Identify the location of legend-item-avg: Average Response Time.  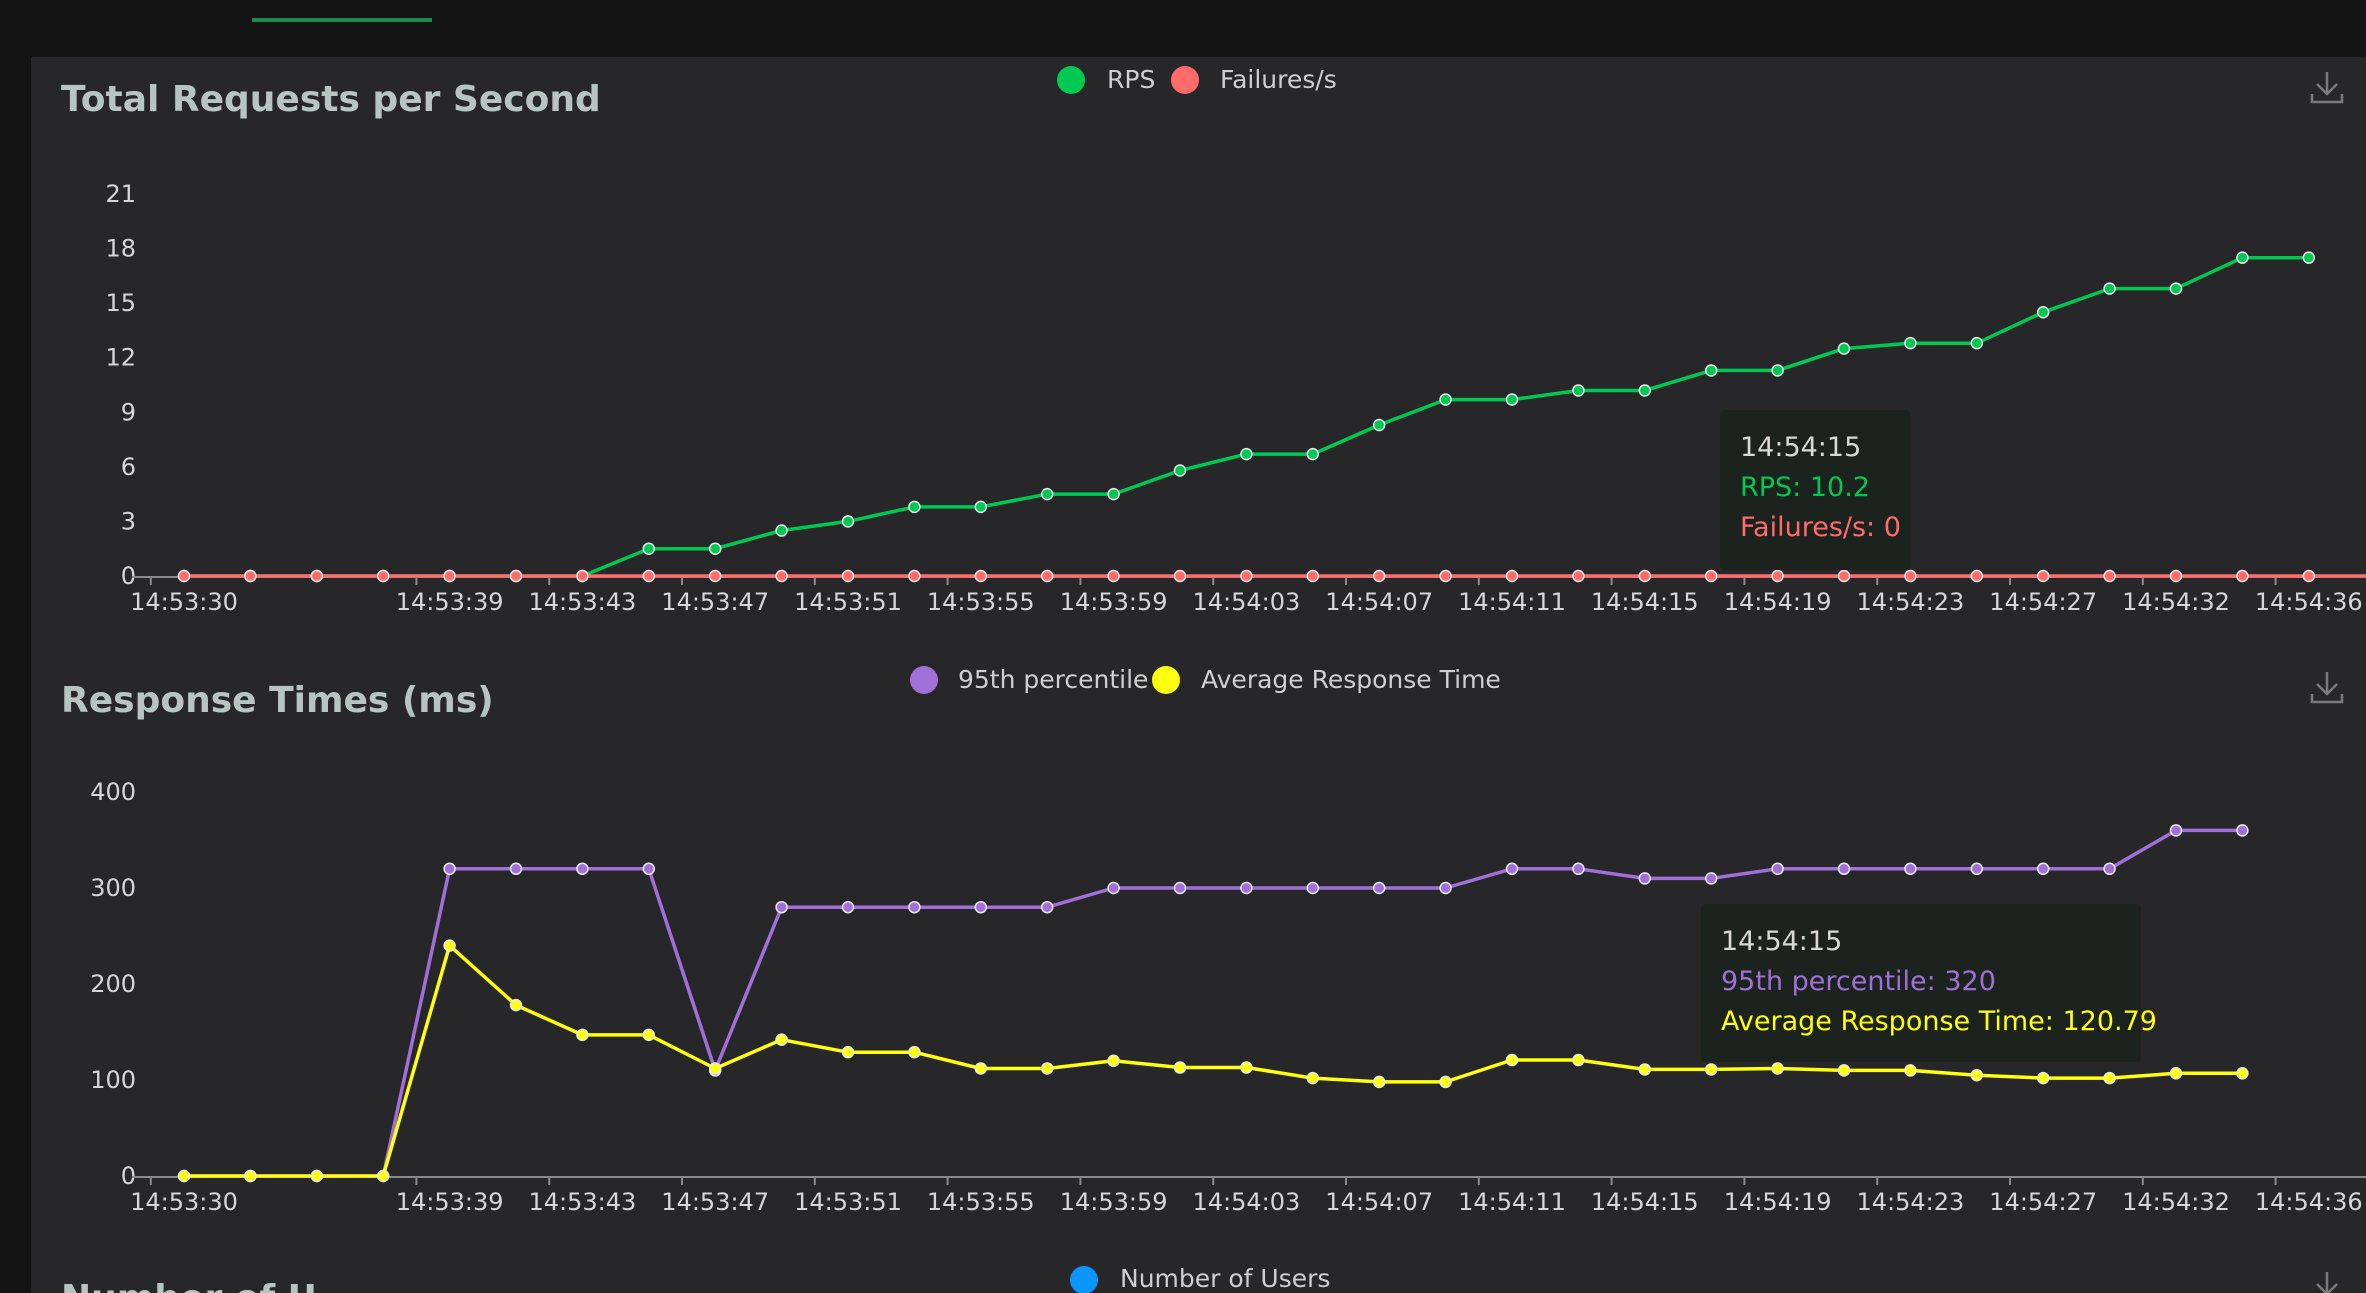
(1326, 679).